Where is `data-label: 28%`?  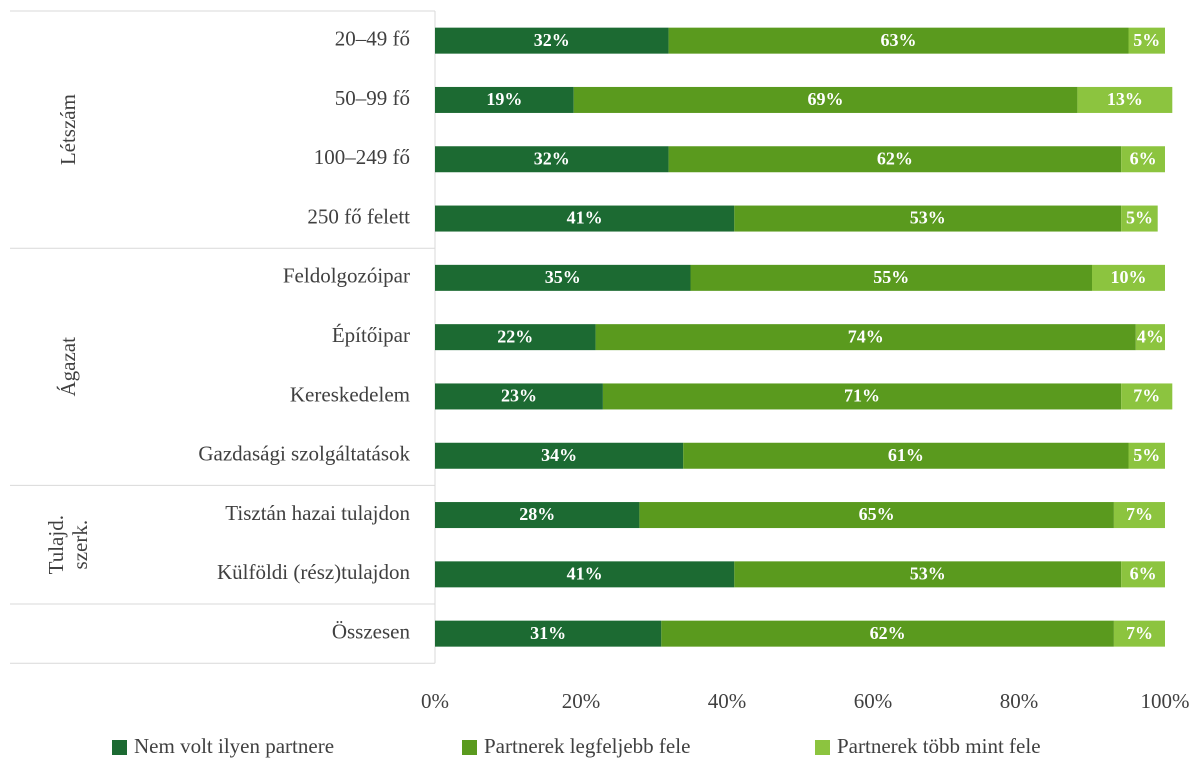 data-label: 28% is located at coordinates (537, 514).